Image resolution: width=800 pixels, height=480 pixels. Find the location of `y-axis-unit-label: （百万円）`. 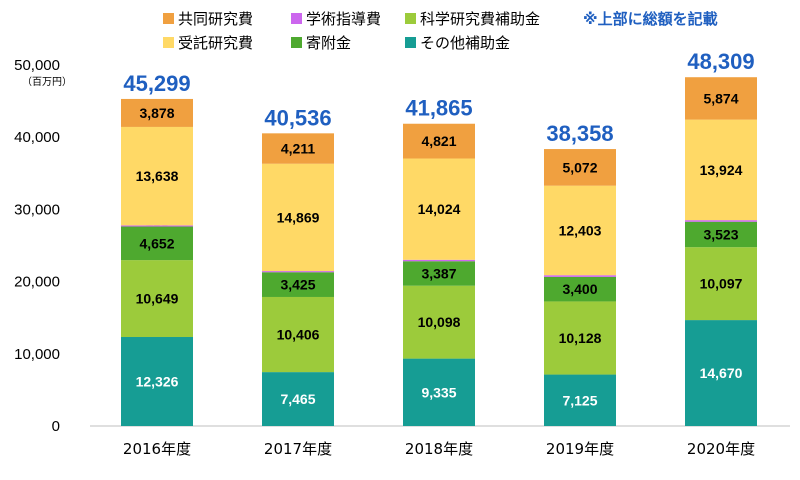

y-axis-unit-label: （百万円） is located at coordinates (47, 82).